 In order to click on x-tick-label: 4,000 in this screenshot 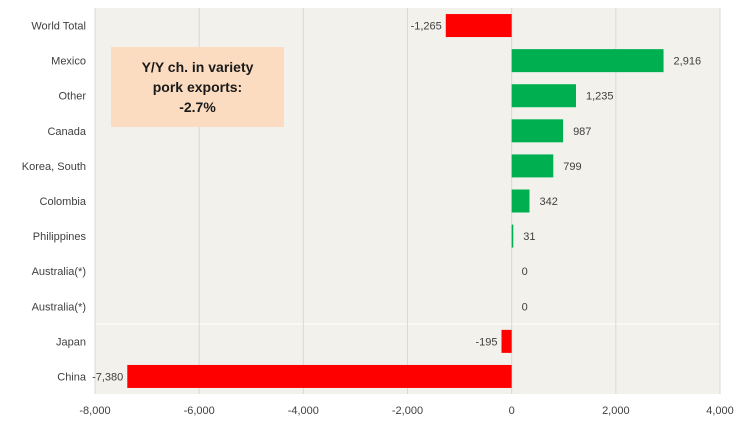, I will do `click(720, 411)`.